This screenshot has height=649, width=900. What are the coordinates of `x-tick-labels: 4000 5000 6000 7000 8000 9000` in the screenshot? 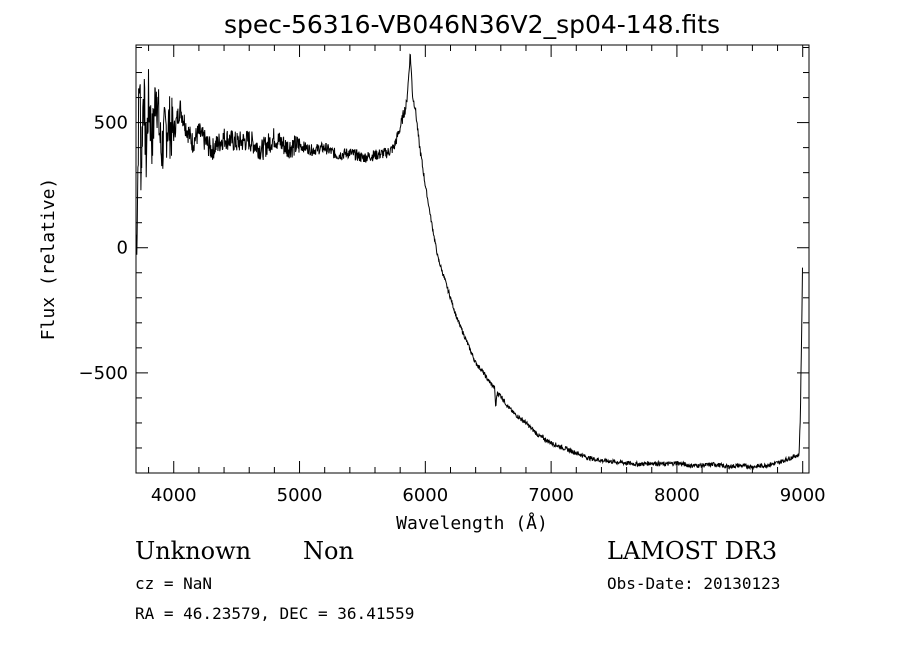 It's located at (488, 495).